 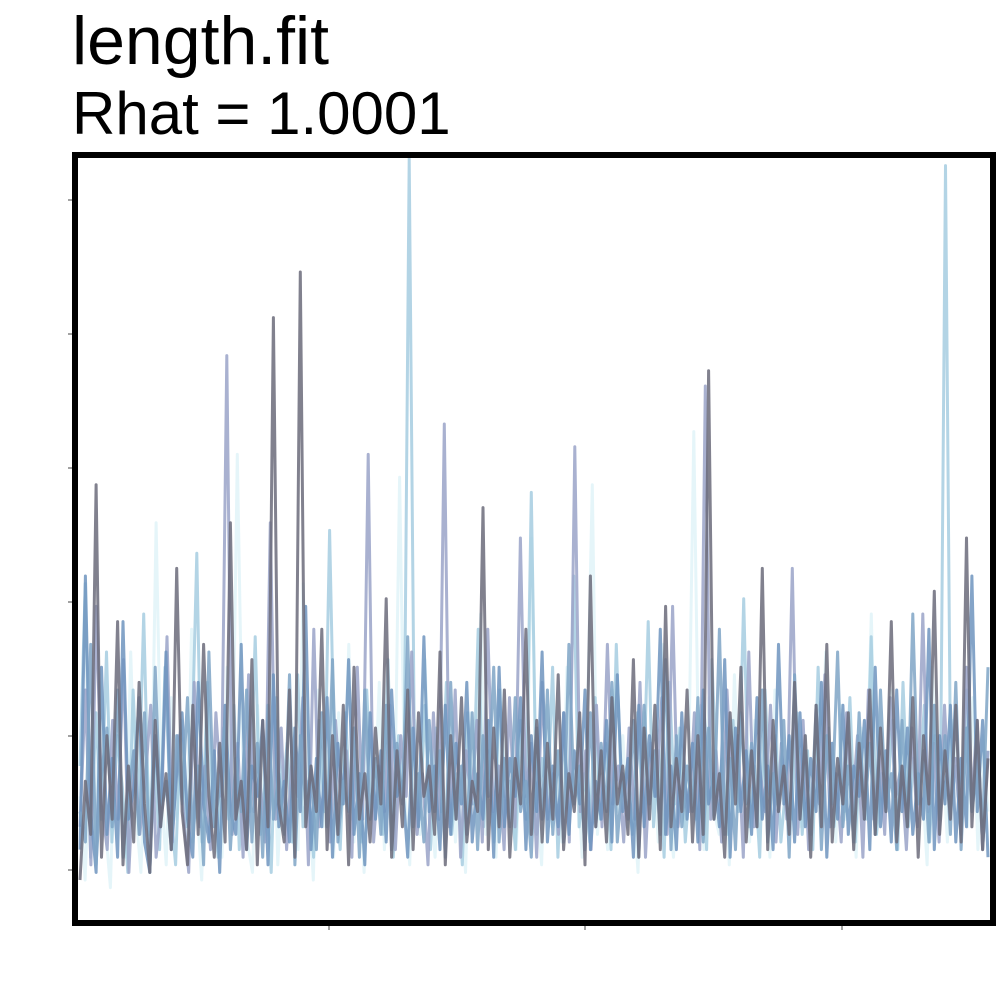 What do you see at coordinates (261, 113) in the screenshot?
I see `chart-subtitle: Rhat = 1.0001` at bounding box center [261, 113].